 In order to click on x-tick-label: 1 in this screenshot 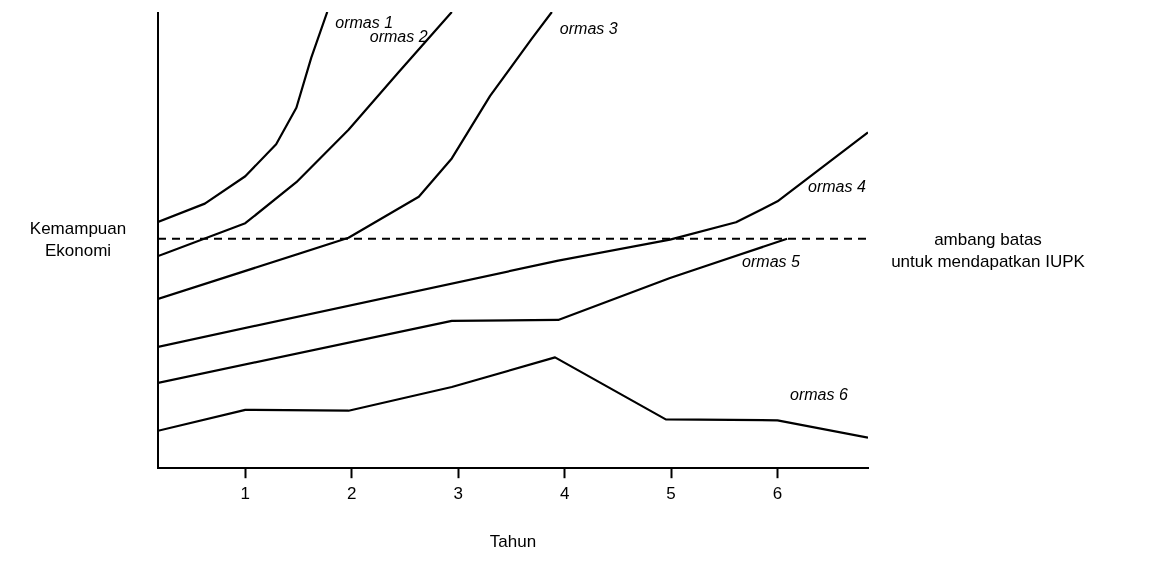, I will do `click(245, 494)`.